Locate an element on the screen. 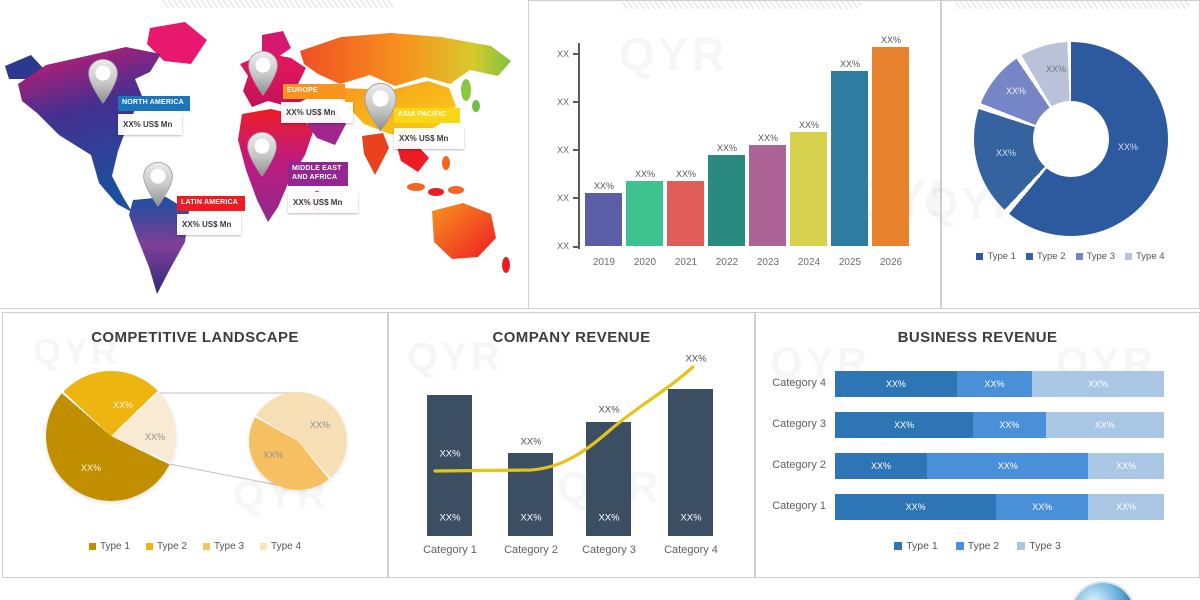 The height and width of the screenshot is (600, 1200). x-tick-2023: 2023 is located at coordinates (768, 262).